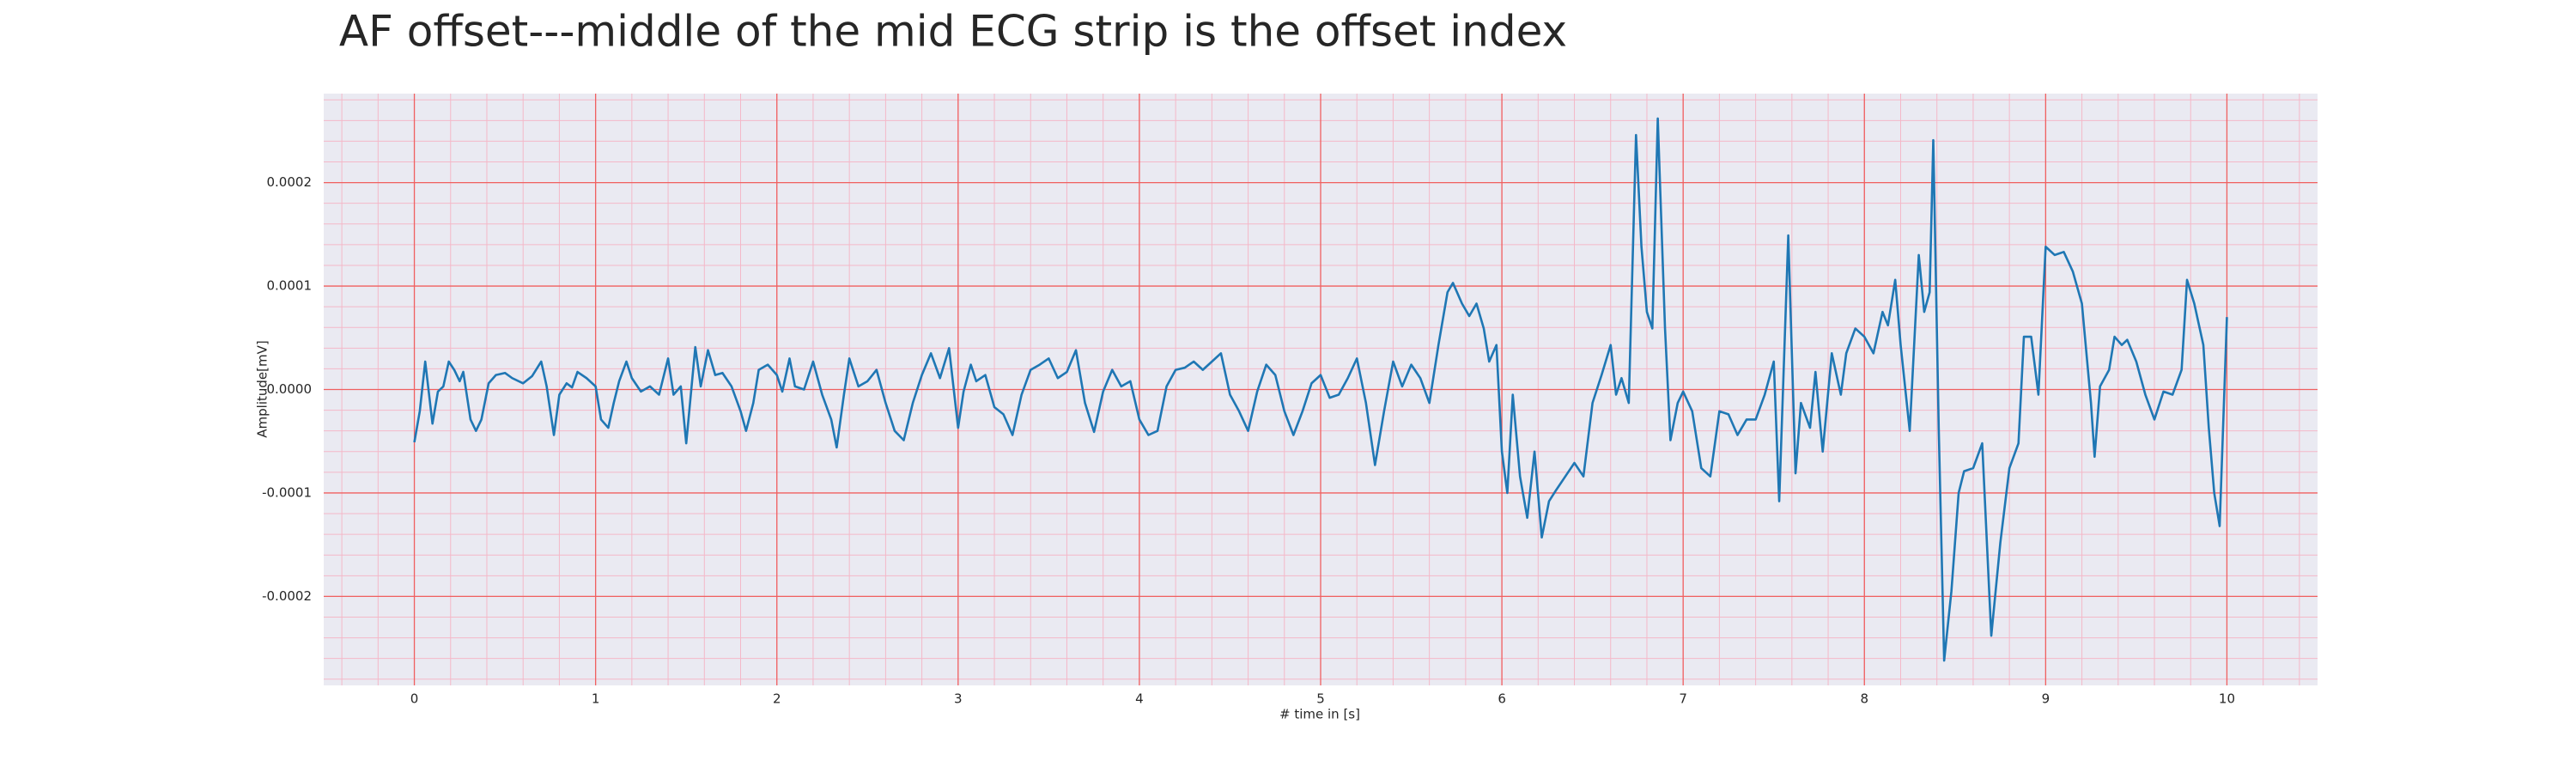  I want to click on x-axis-label: # time in [s], so click(1319, 714).